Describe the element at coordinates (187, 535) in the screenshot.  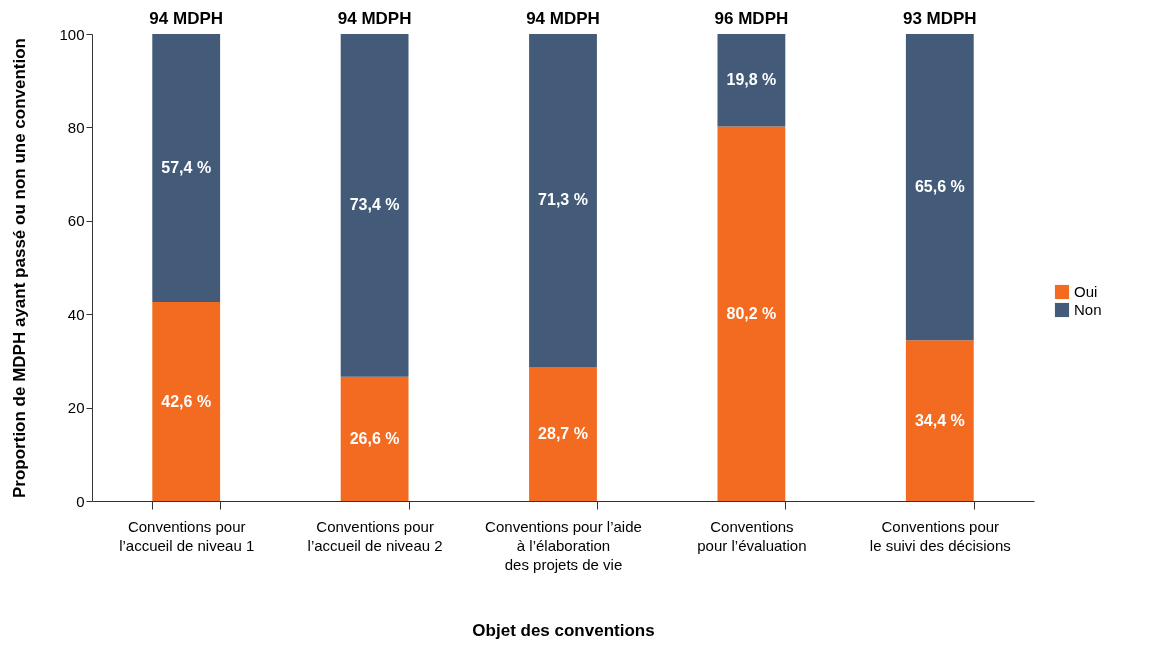
I see `x-tick-label: Conventions pour l’accueil de niveau 1` at that location.